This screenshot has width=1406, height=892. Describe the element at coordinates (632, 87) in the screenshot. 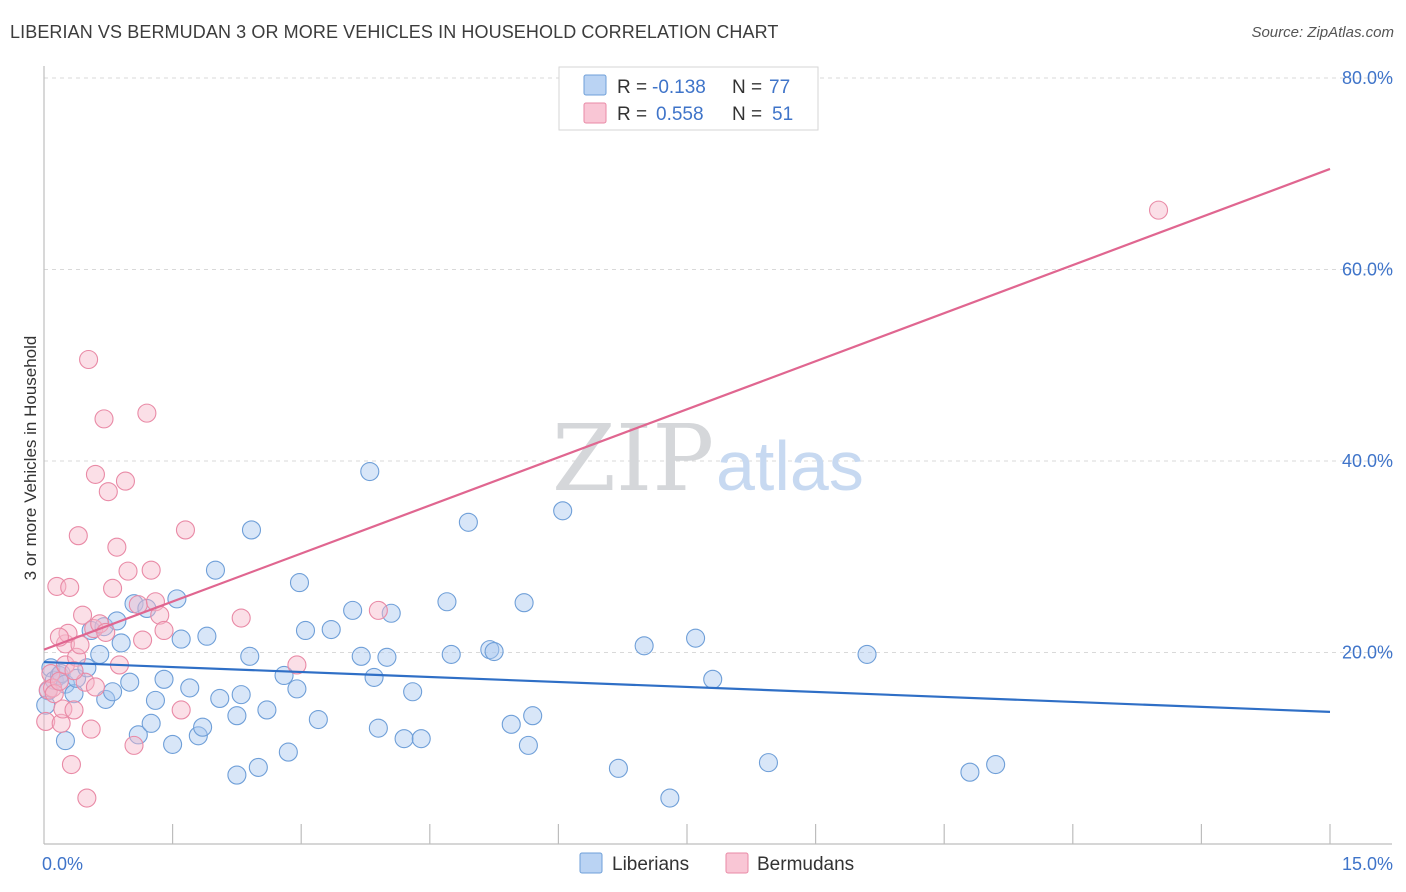

I see `legend-r-label-liberians: R =` at that location.